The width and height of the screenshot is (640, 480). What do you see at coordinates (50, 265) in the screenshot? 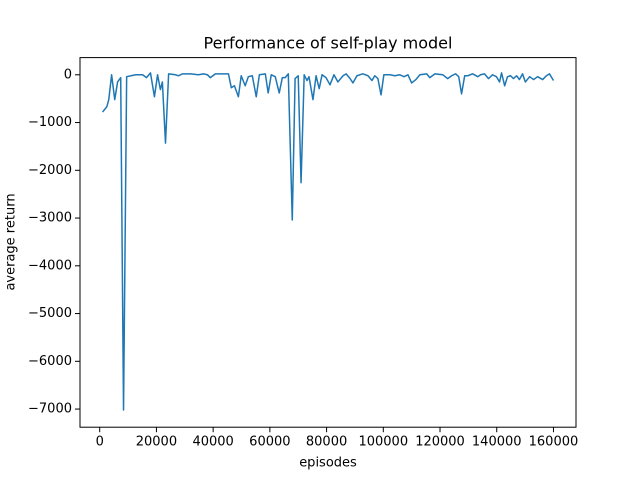
I see `y-tick-label: −4000` at bounding box center [50, 265].